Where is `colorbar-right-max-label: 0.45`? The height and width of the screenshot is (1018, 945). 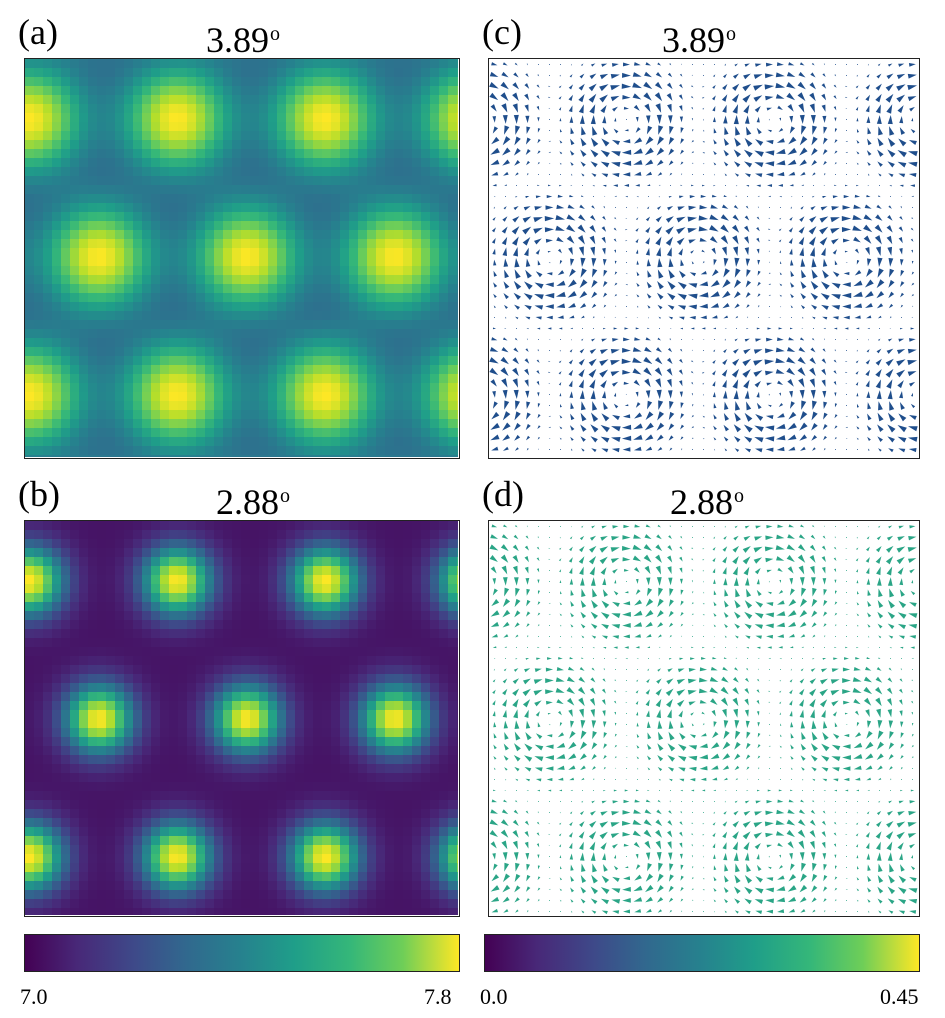
colorbar-right-max-label: 0.45 is located at coordinates (899, 996).